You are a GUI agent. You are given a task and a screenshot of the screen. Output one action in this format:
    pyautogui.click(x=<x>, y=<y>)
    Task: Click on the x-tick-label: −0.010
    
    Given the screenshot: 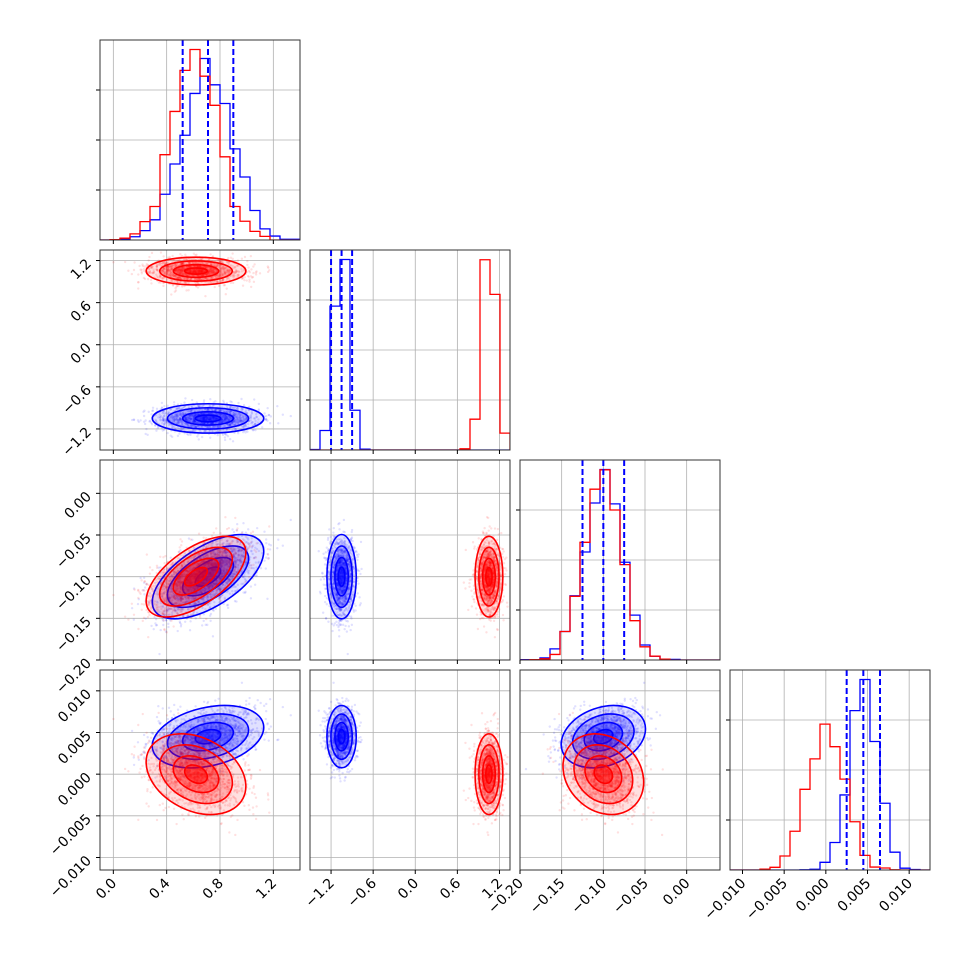 What is the action you would take?
    pyautogui.click(x=725, y=900)
    